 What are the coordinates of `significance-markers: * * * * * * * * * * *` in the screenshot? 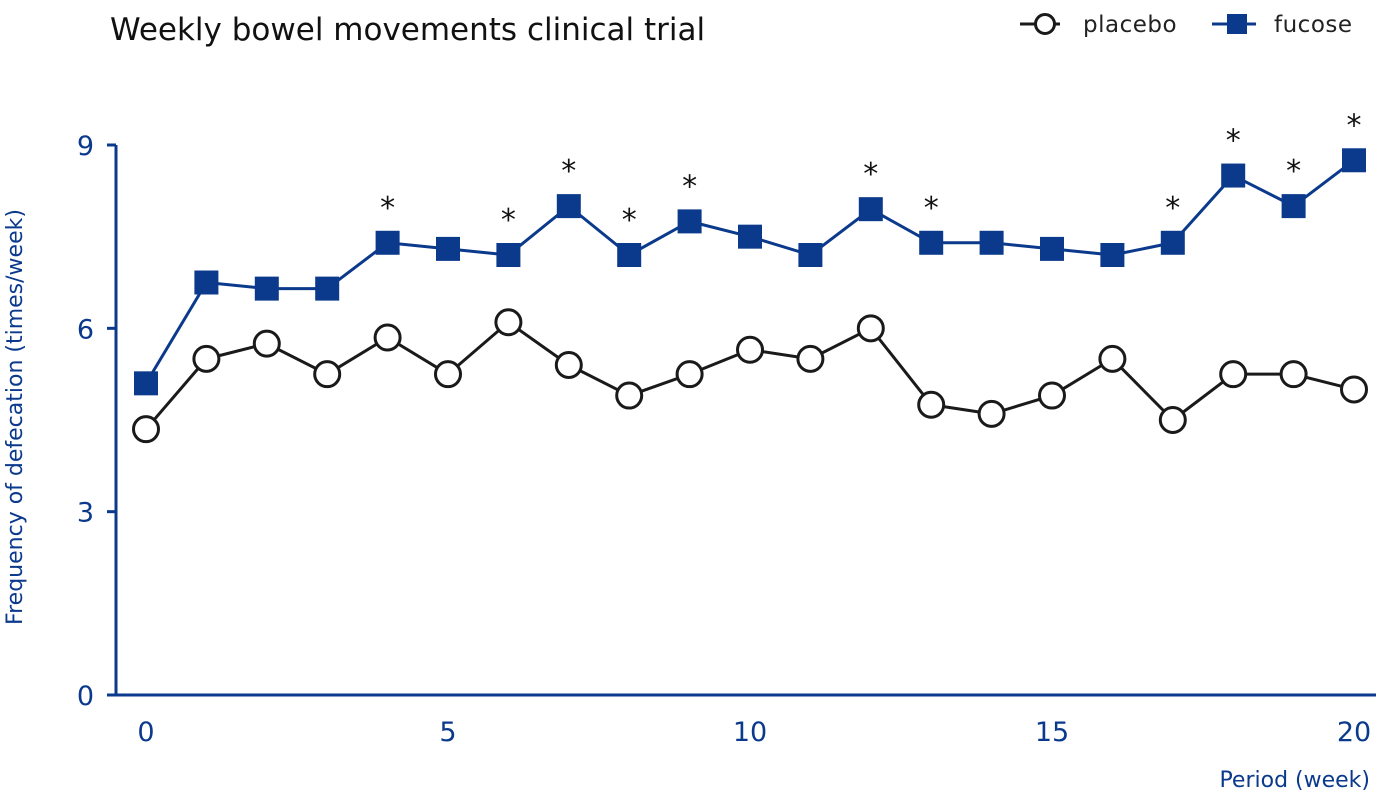 It's located at (870, 173).